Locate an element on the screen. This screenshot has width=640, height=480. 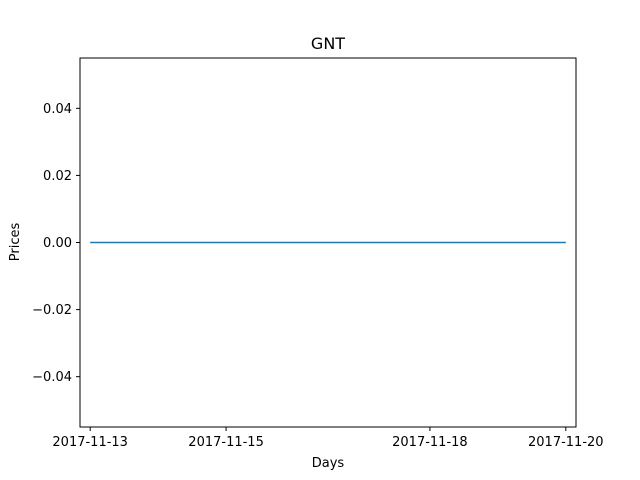
y-tick-label-1: 0.02 is located at coordinates (57, 176).